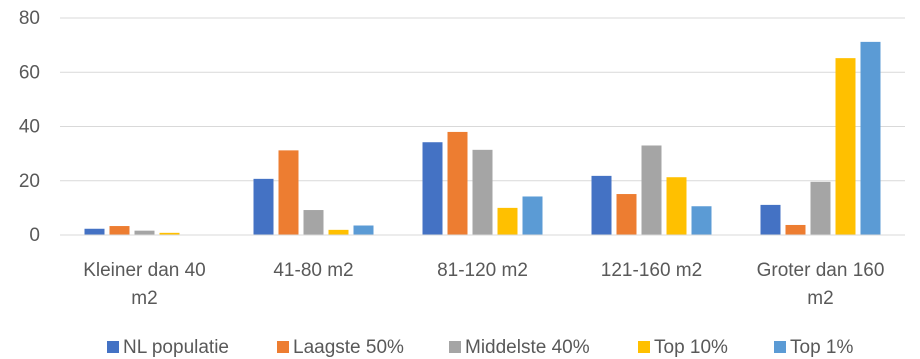  What do you see at coordinates (29, 18) in the screenshot?
I see `y-tick-label: 80` at bounding box center [29, 18].